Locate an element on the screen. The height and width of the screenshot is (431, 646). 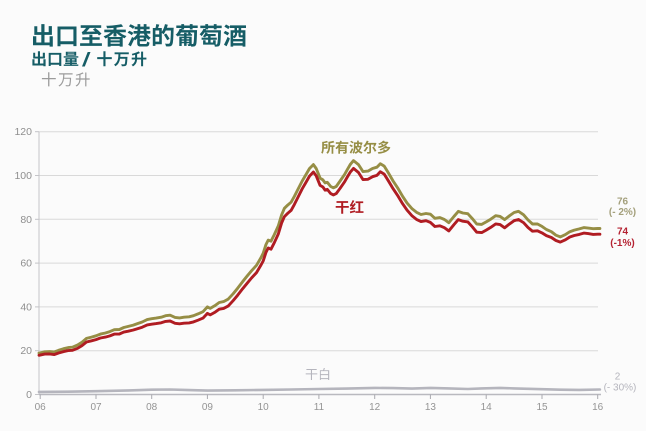
svg-text: 40 is located at coordinates (26, 307).